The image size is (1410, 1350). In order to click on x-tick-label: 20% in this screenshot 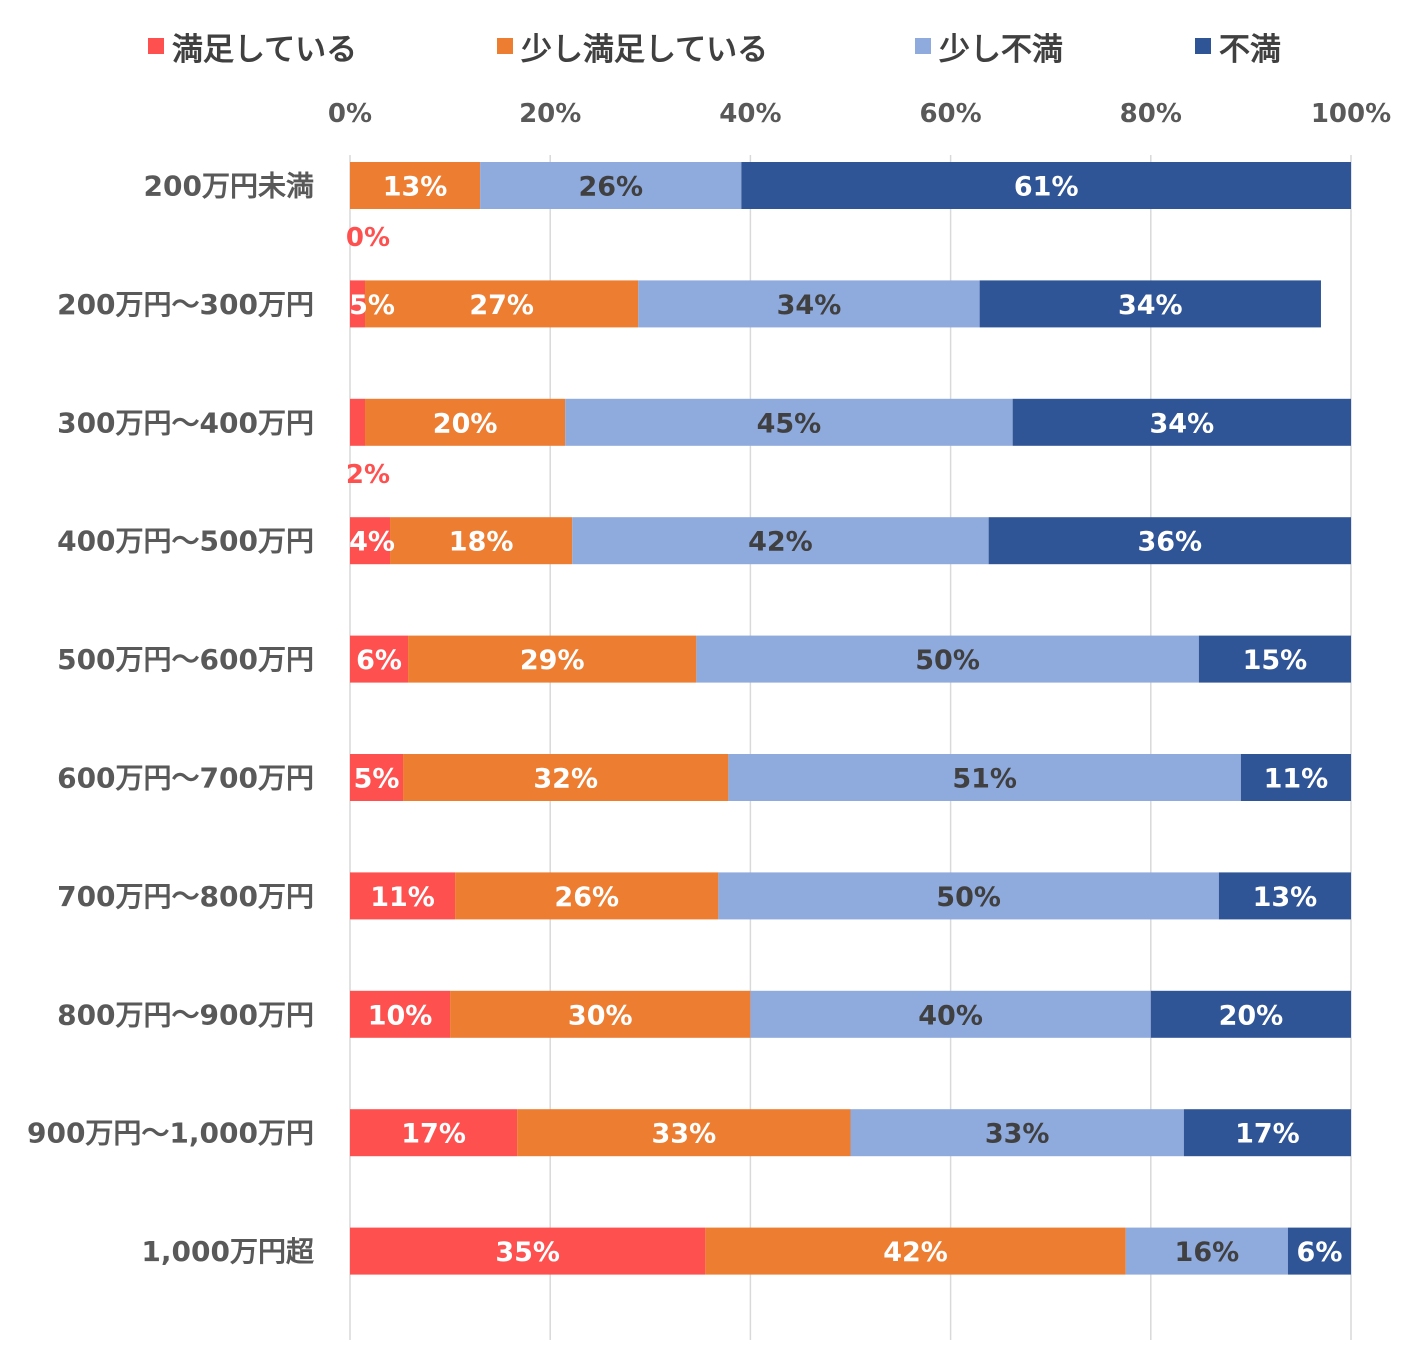, I will do `click(550, 114)`.